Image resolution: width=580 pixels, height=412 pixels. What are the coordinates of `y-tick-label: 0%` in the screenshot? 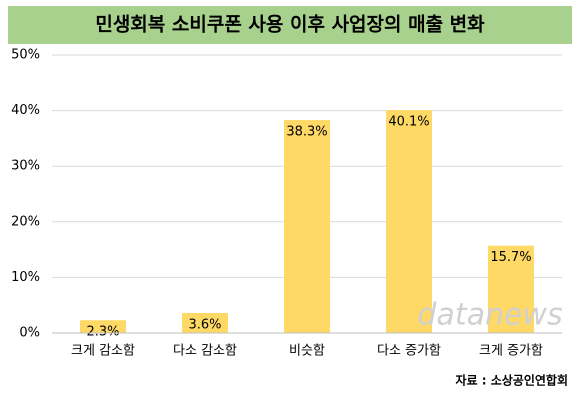 It's located at (29, 333).